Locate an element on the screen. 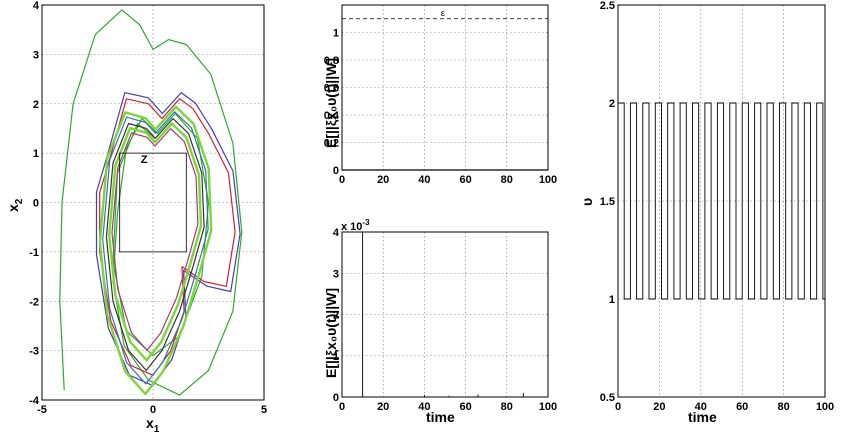  error-bottom-scale-label: x 10-3 is located at coordinates (355, 225).